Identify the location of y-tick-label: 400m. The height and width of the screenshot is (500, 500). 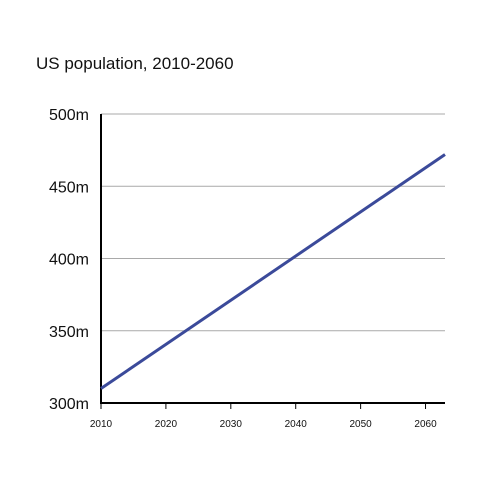
(69, 260).